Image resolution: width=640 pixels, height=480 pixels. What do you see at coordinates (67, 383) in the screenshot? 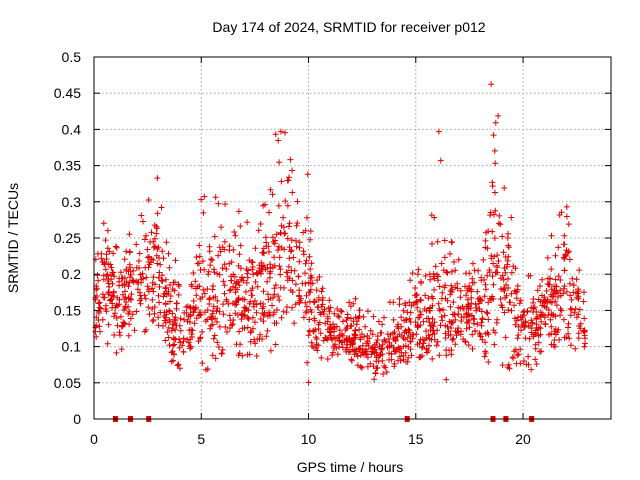
I see `y-tick-label: 0.05` at bounding box center [67, 383].